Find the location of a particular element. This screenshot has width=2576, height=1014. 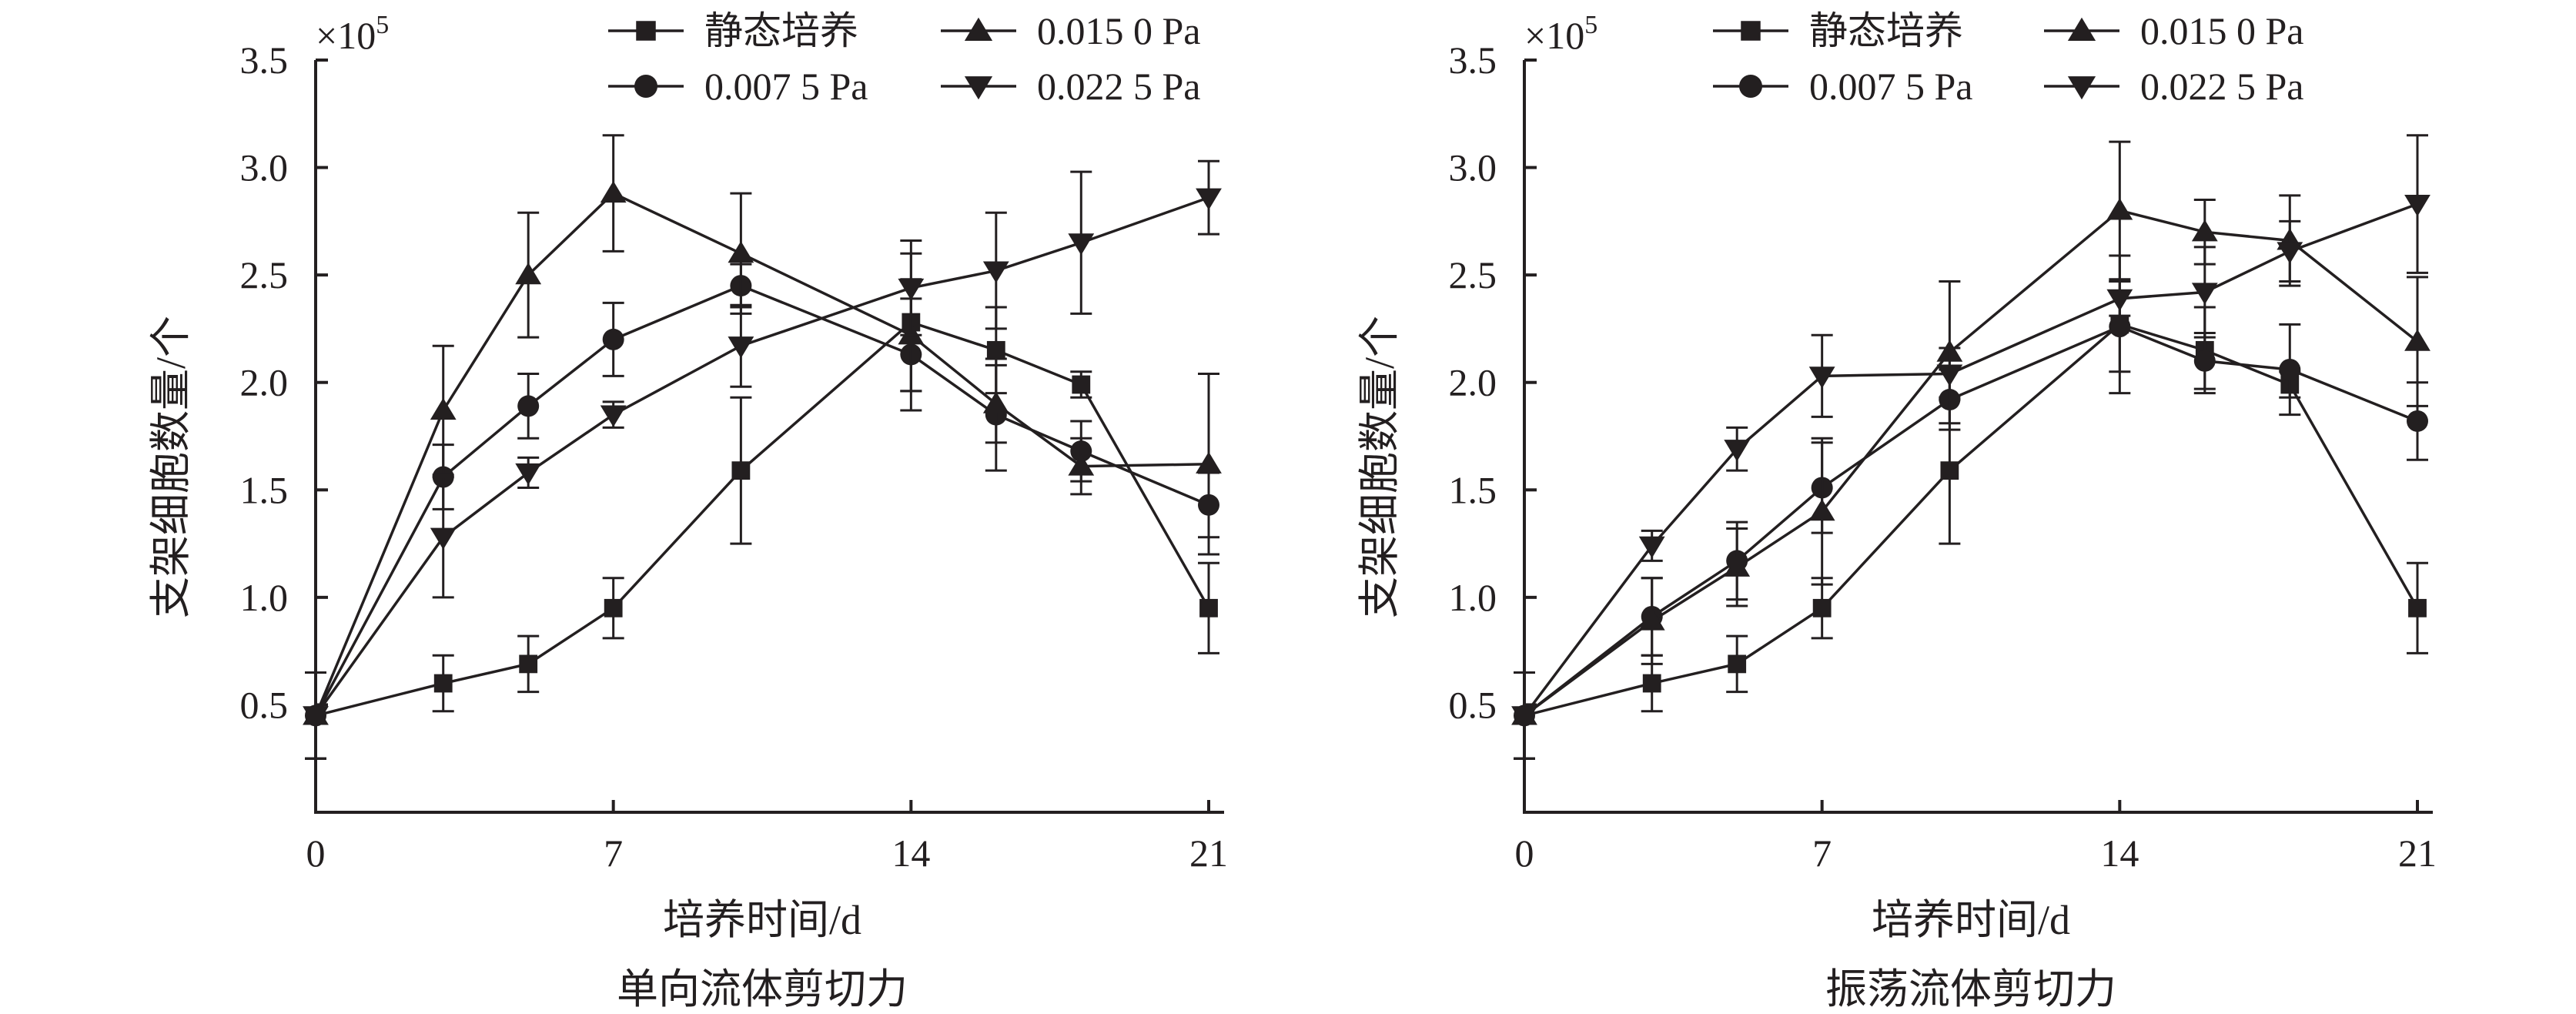

y-tick-label: 2.5 is located at coordinates (1473, 274).